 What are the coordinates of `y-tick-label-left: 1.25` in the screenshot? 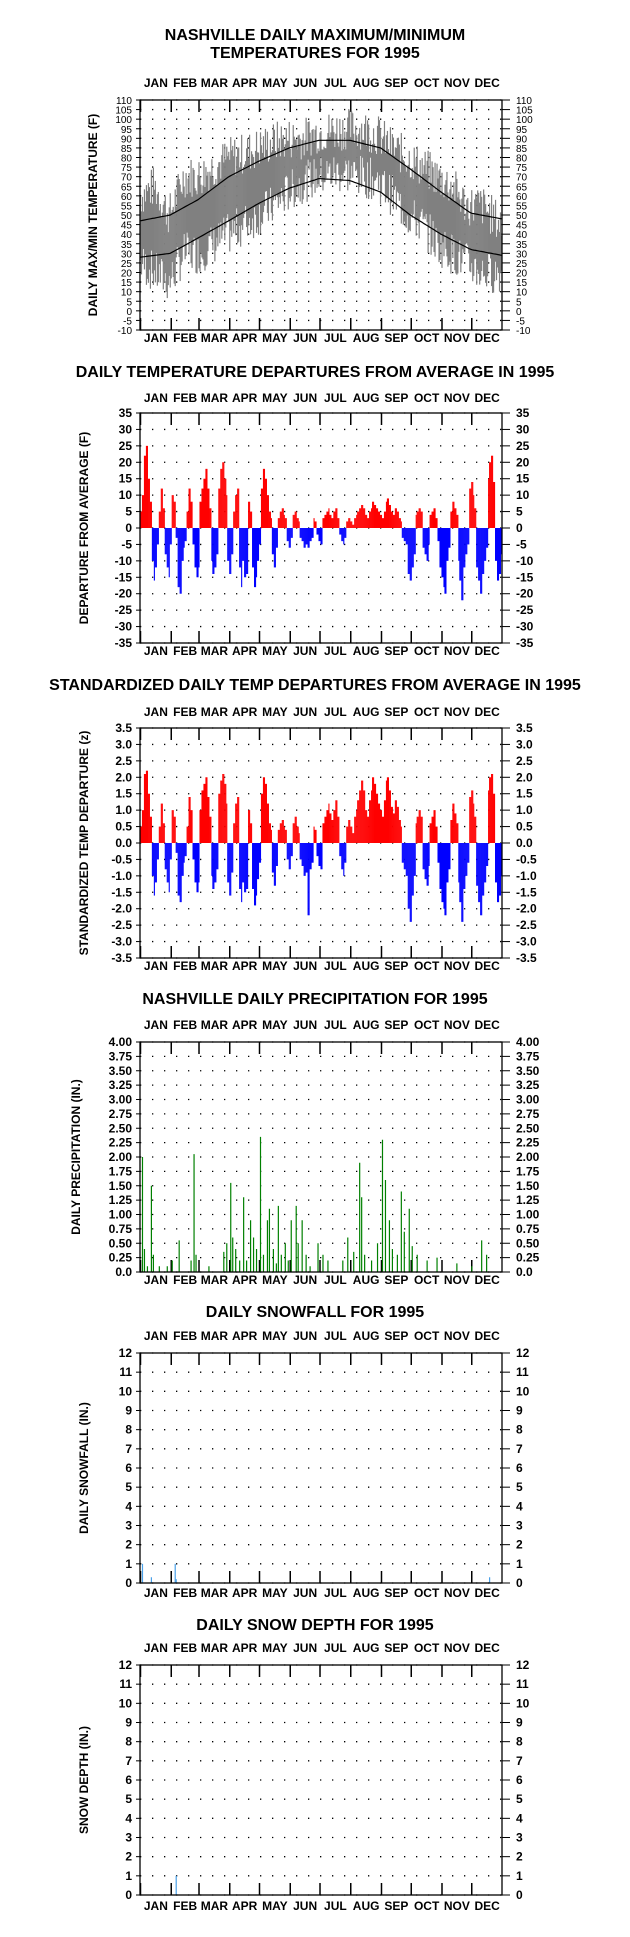 It's located at (121, 1200).